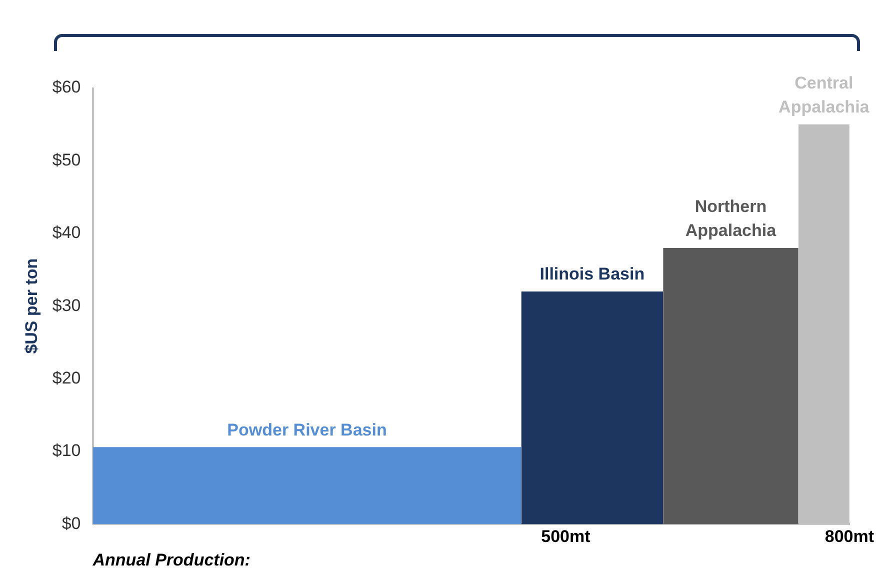 This screenshot has width=885, height=583. Describe the element at coordinates (731, 218) in the screenshot. I see `series-label: Northern Appalachia` at that location.